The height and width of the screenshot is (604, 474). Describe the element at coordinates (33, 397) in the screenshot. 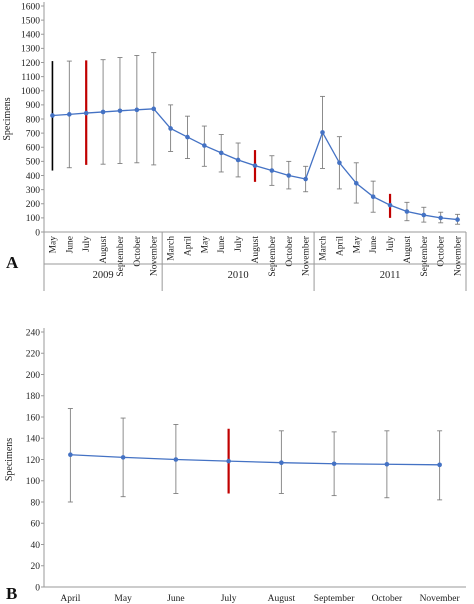

I see `y-tick-label: 180` at that location.